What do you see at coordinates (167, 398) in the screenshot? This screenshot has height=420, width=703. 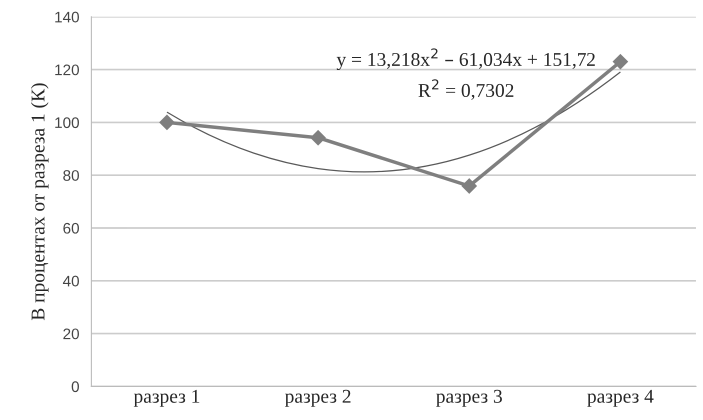 I see `x-tick-label: разрез 1` at bounding box center [167, 398].